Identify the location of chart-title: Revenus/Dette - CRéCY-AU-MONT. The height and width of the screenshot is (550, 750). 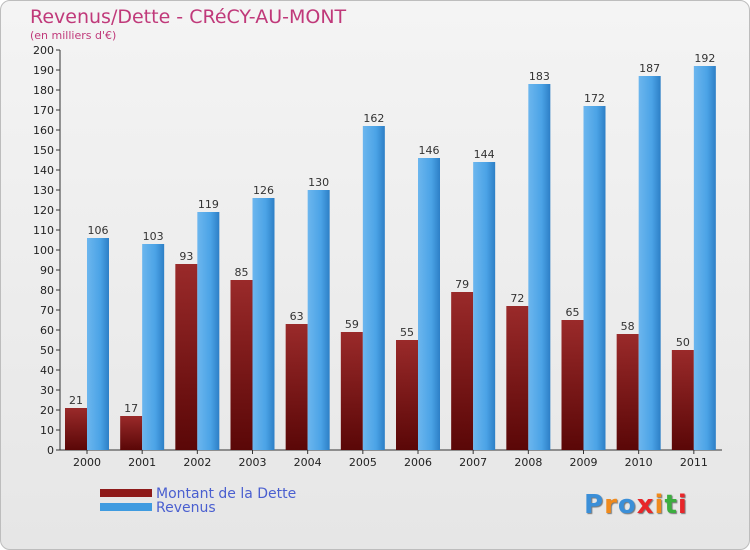
(188, 17).